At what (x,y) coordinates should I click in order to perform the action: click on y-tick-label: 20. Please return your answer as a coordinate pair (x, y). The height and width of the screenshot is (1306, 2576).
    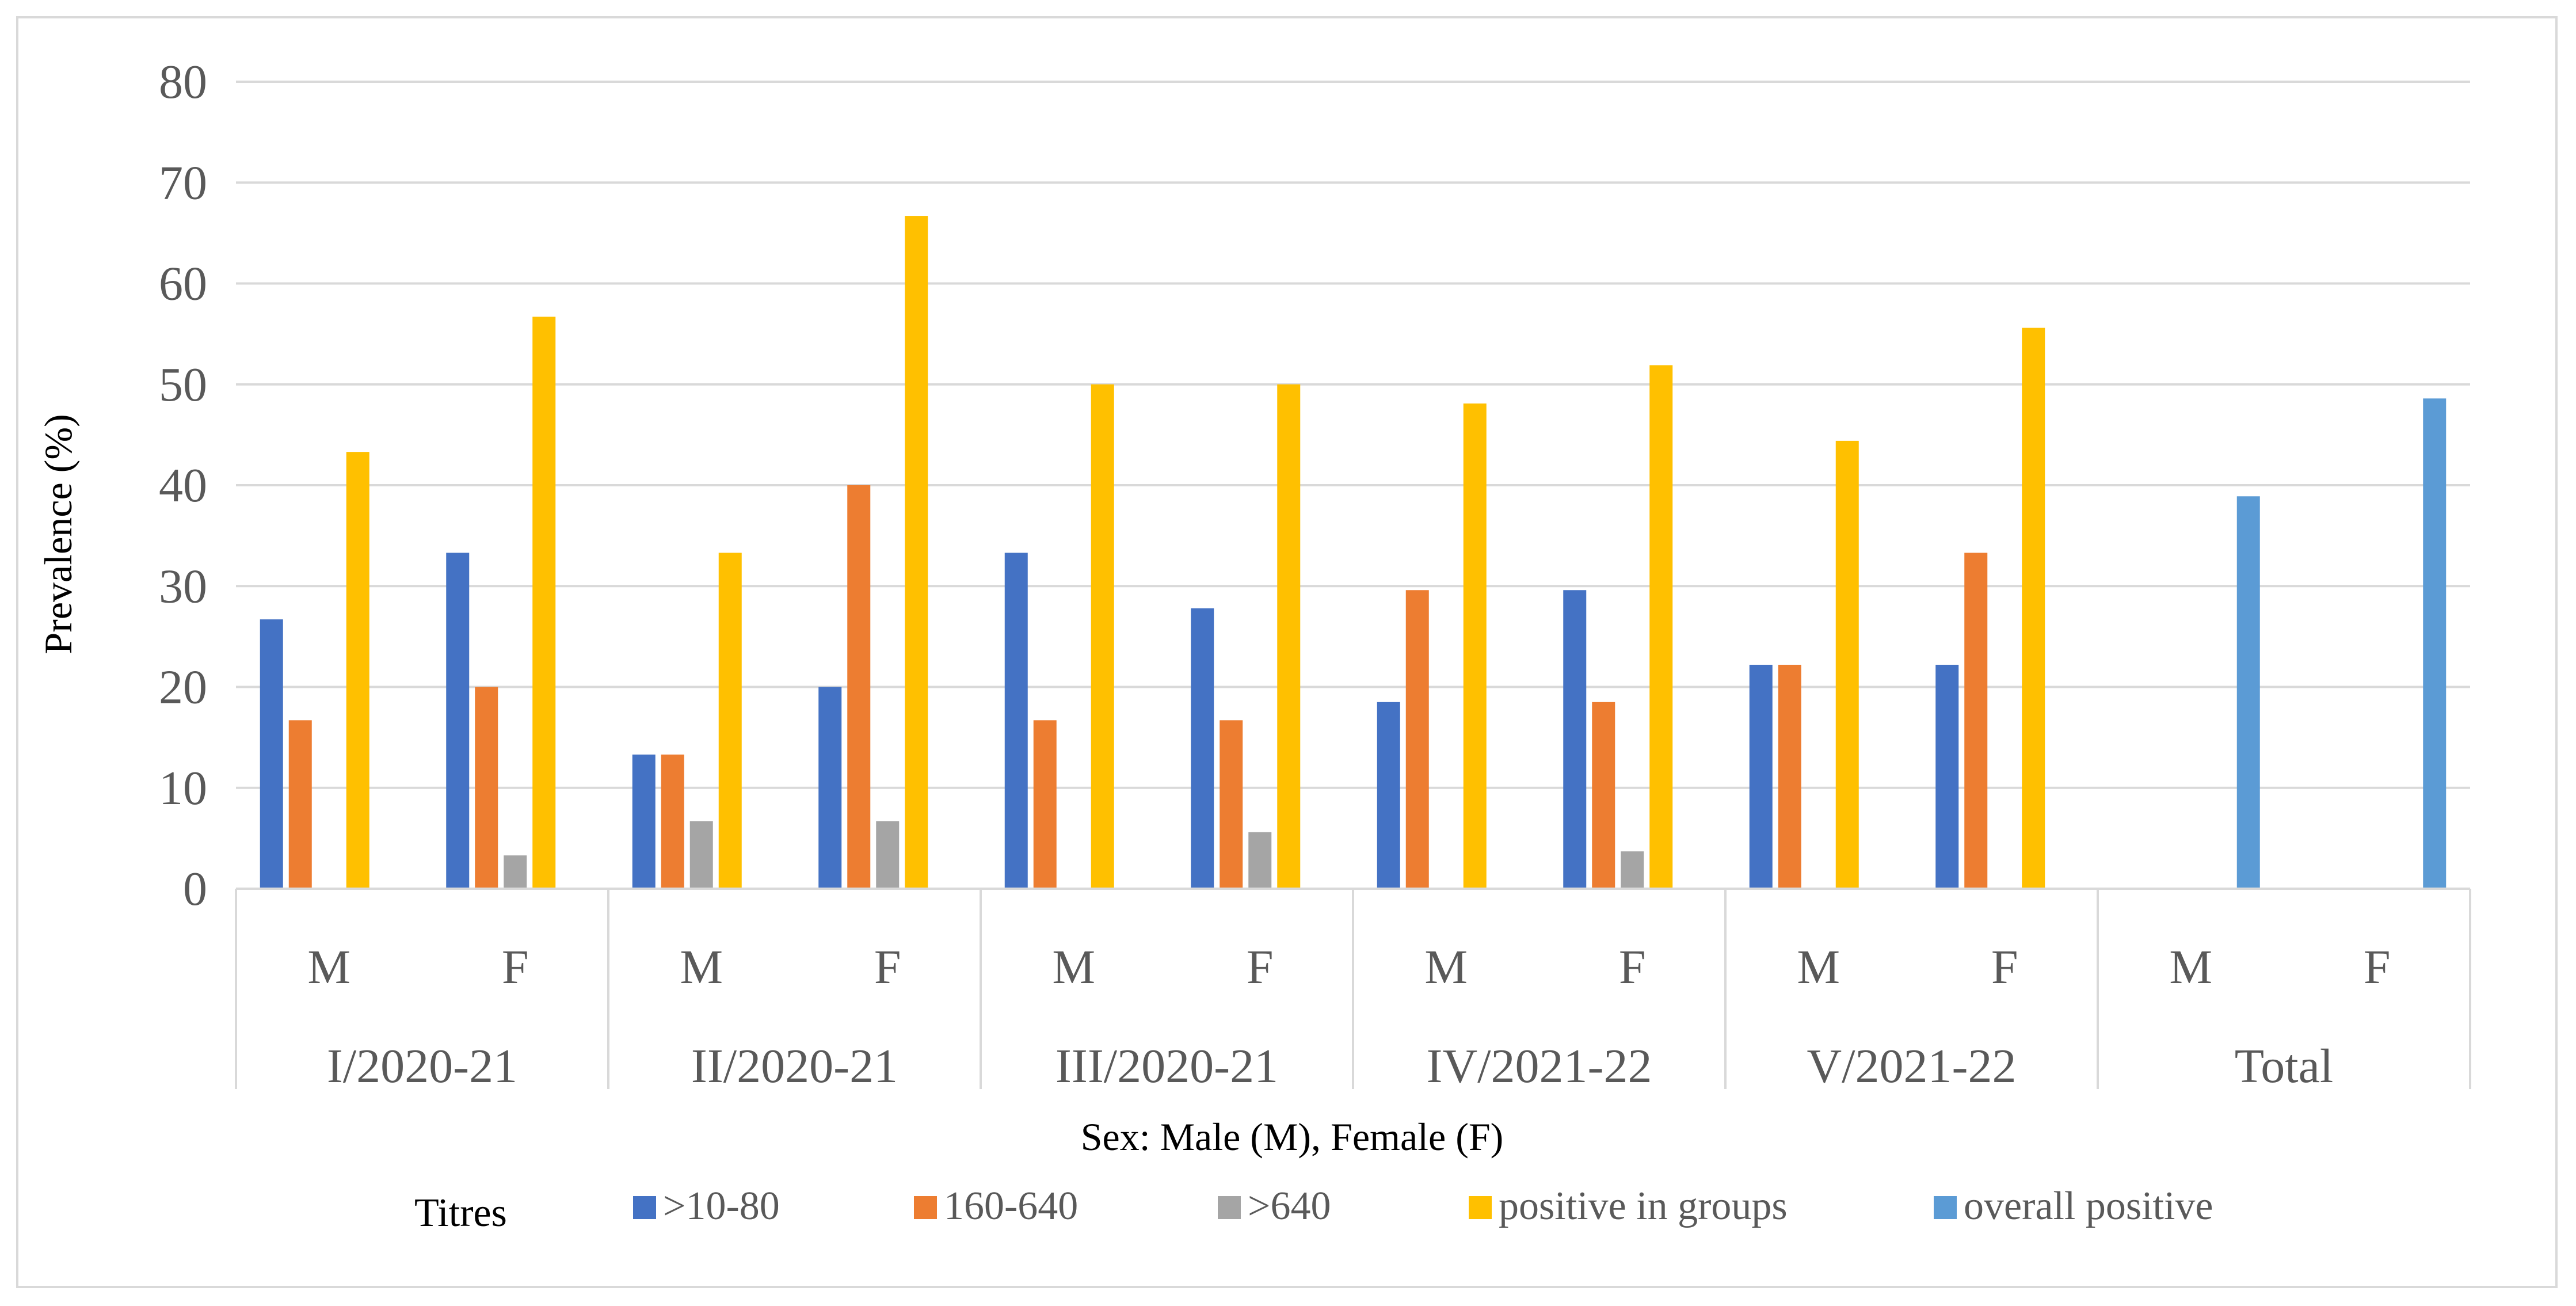
    Looking at the image, I should click on (183, 687).